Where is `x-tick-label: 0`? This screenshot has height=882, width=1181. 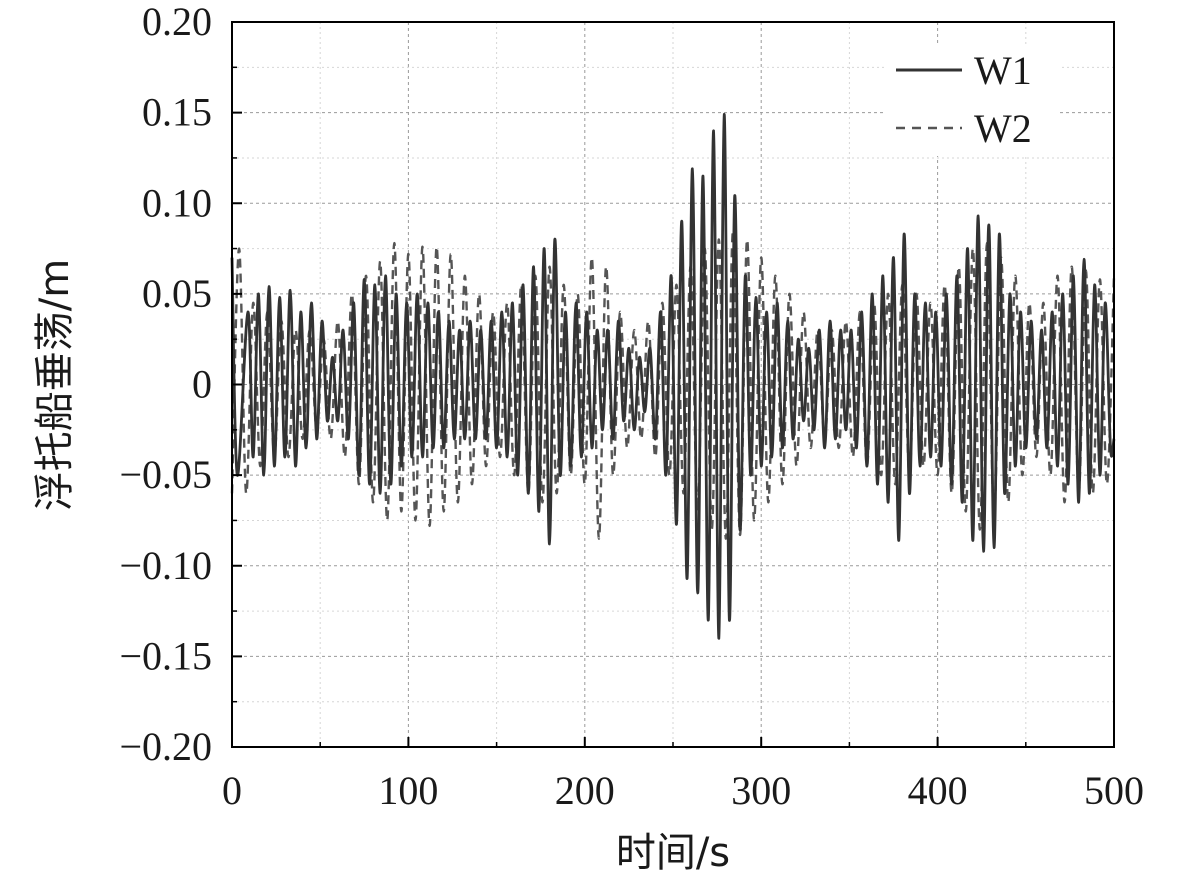
x-tick-label: 0 is located at coordinates (232, 790).